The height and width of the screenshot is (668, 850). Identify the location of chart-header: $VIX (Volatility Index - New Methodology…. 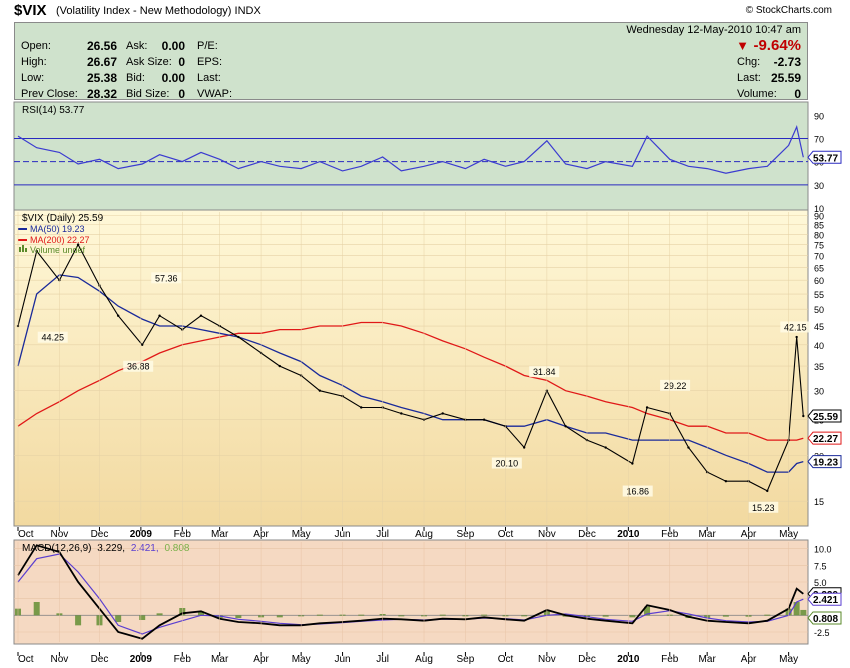
(425, 11).